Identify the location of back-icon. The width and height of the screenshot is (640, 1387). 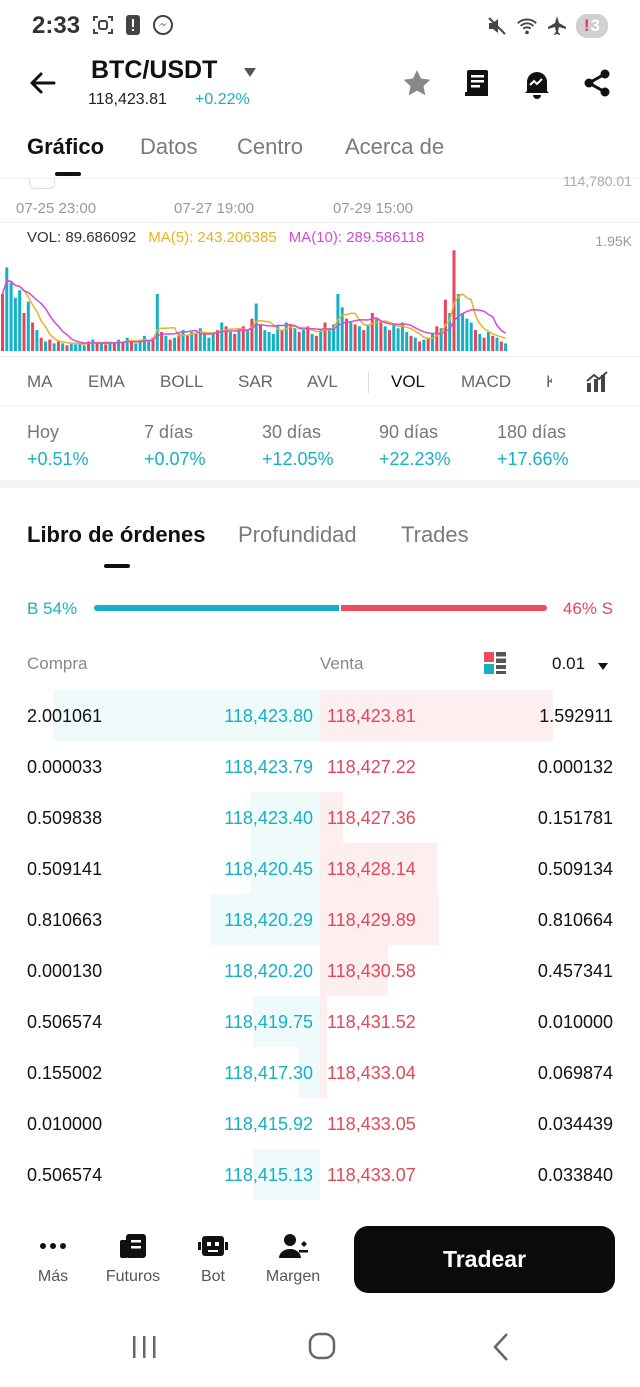
(502, 1347).